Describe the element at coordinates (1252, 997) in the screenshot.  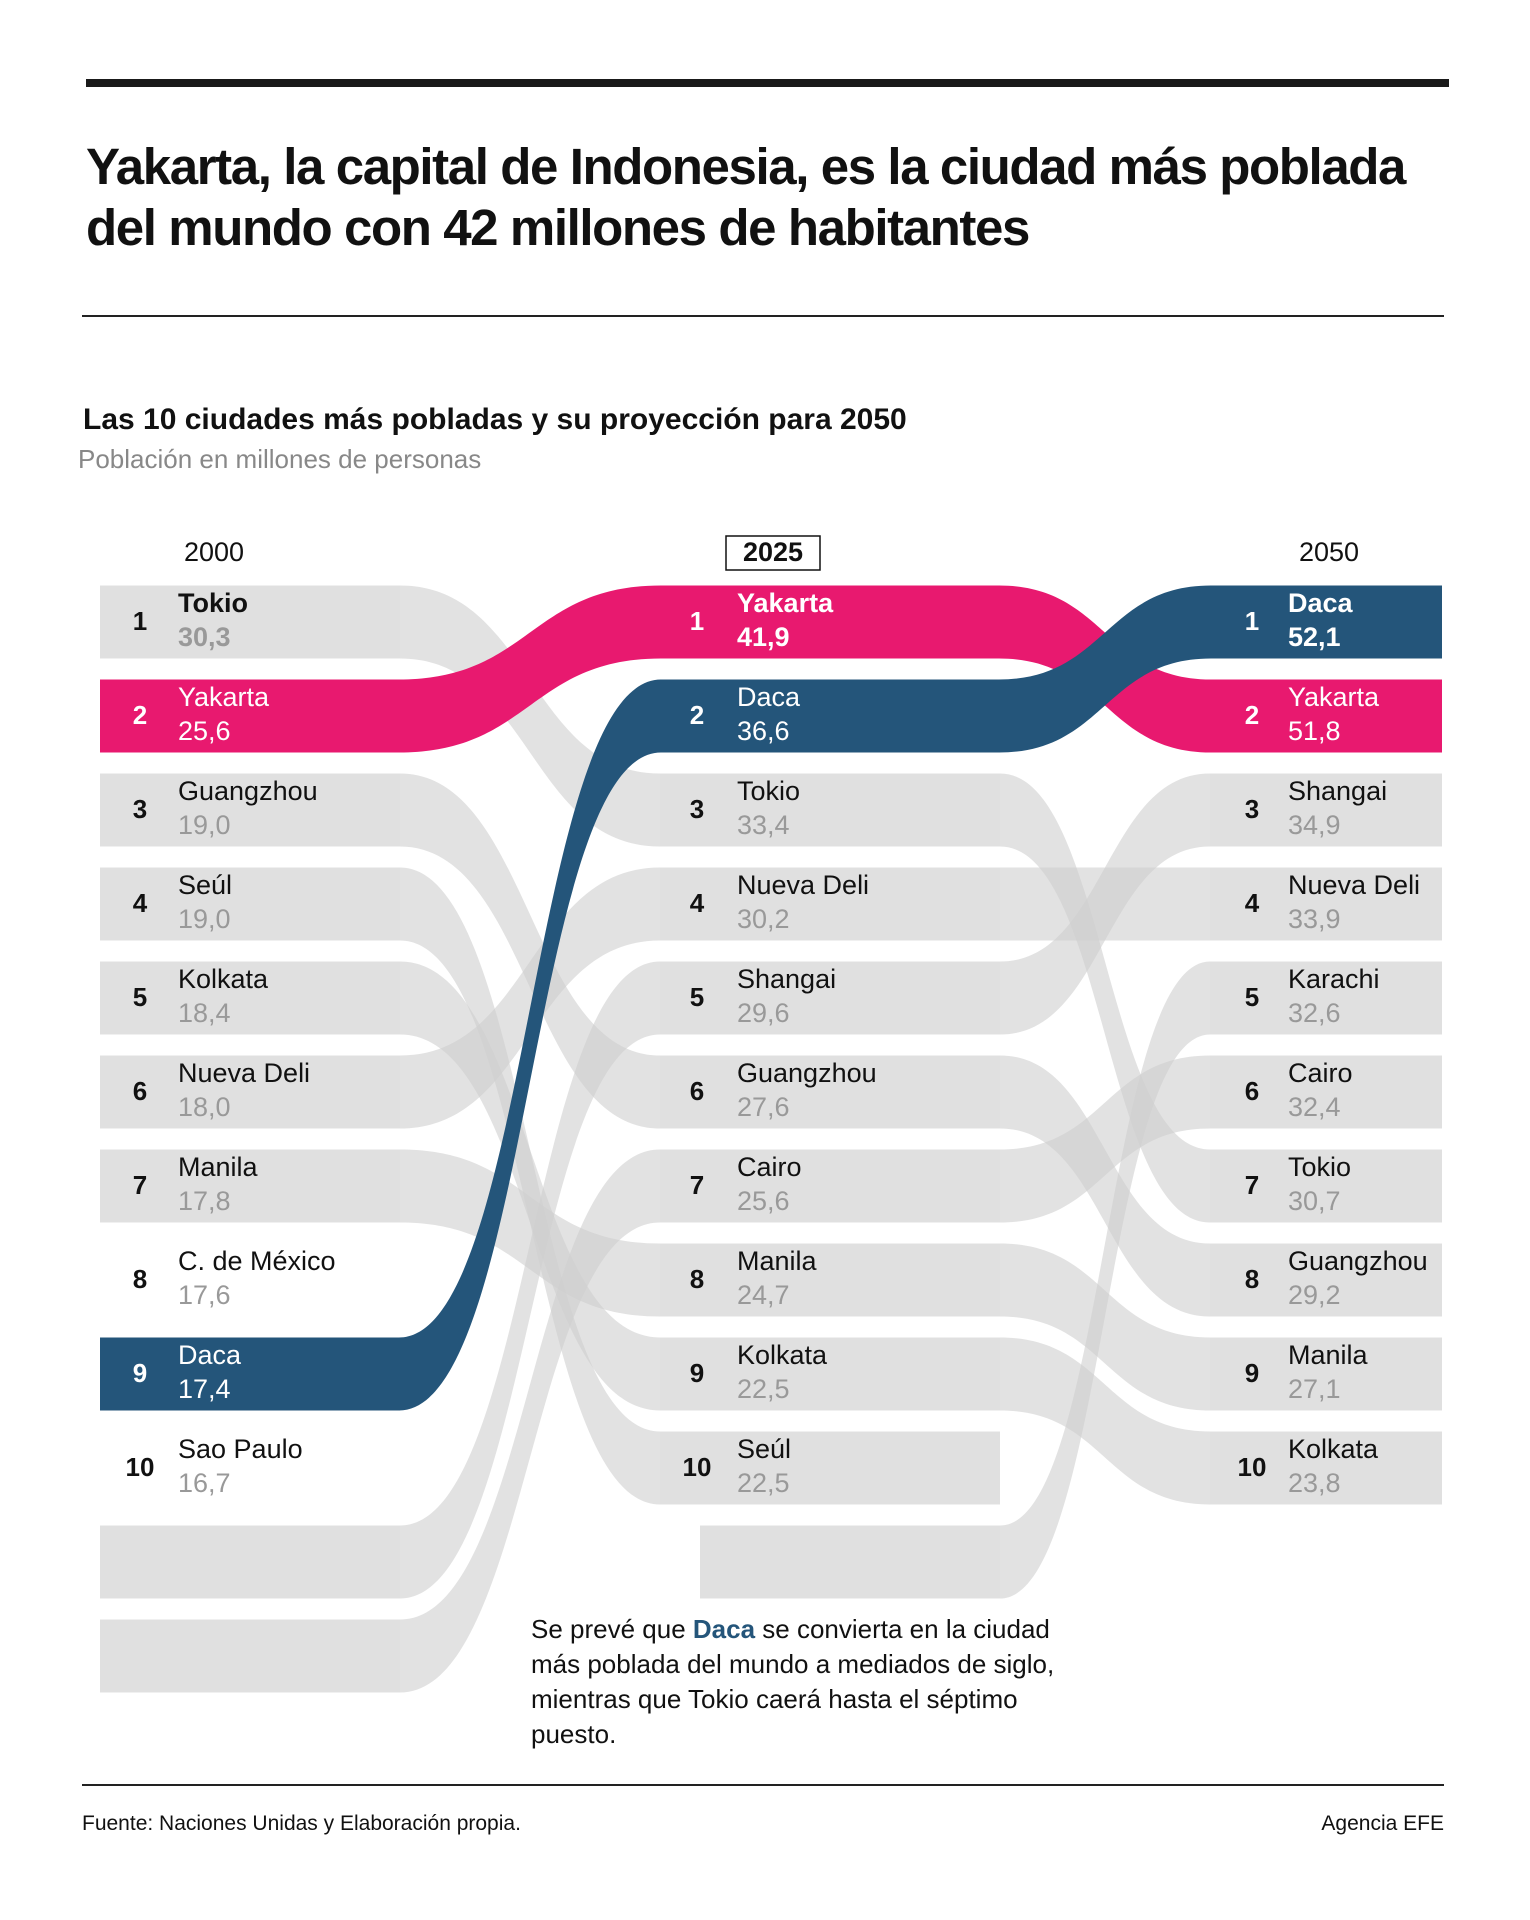
I see `rank-label: 5` at that location.